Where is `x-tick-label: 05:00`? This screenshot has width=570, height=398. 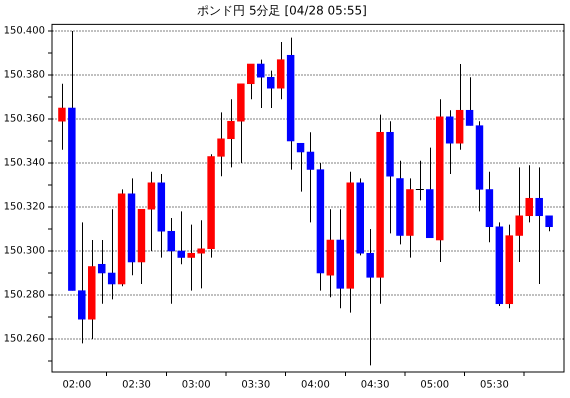
x-tick-label: 05:00 is located at coordinates (435, 385).